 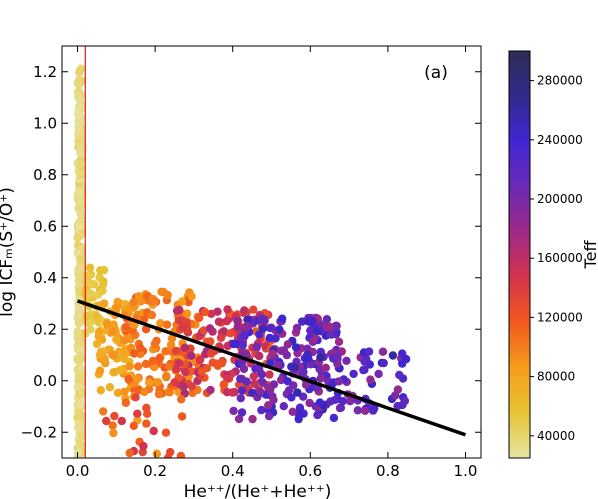 What do you see at coordinates (560, 317) in the screenshot?
I see `colorbar-tick-label: 120000` at bounding box center [560, 317].